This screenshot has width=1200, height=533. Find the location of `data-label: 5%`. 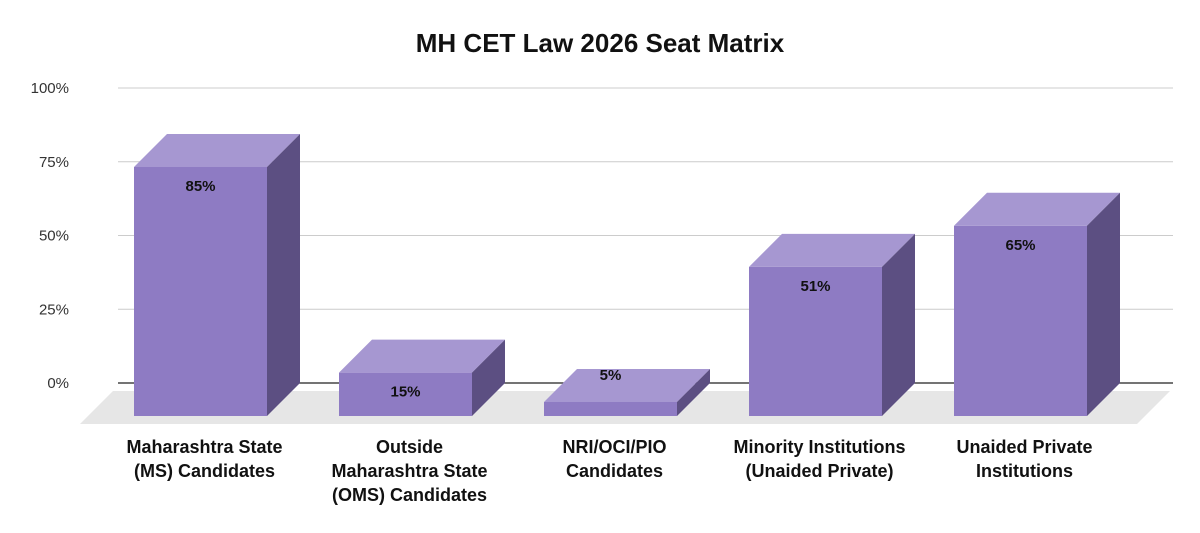

data-label: 5% is located at coordinates (611, 375).